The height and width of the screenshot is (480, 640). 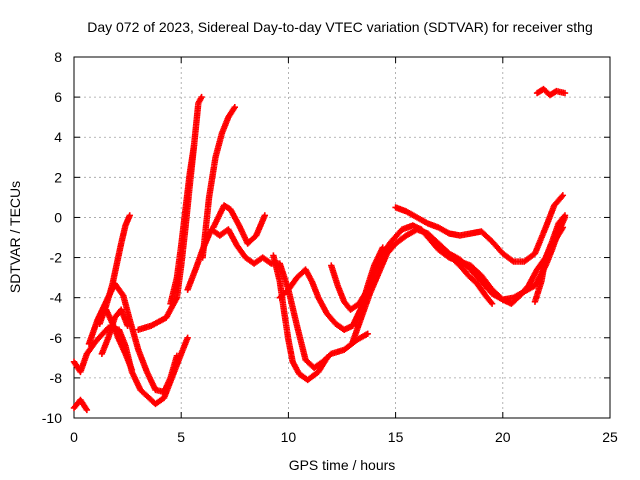 I want to click on series-arc-q, so click(x=463, y=272).